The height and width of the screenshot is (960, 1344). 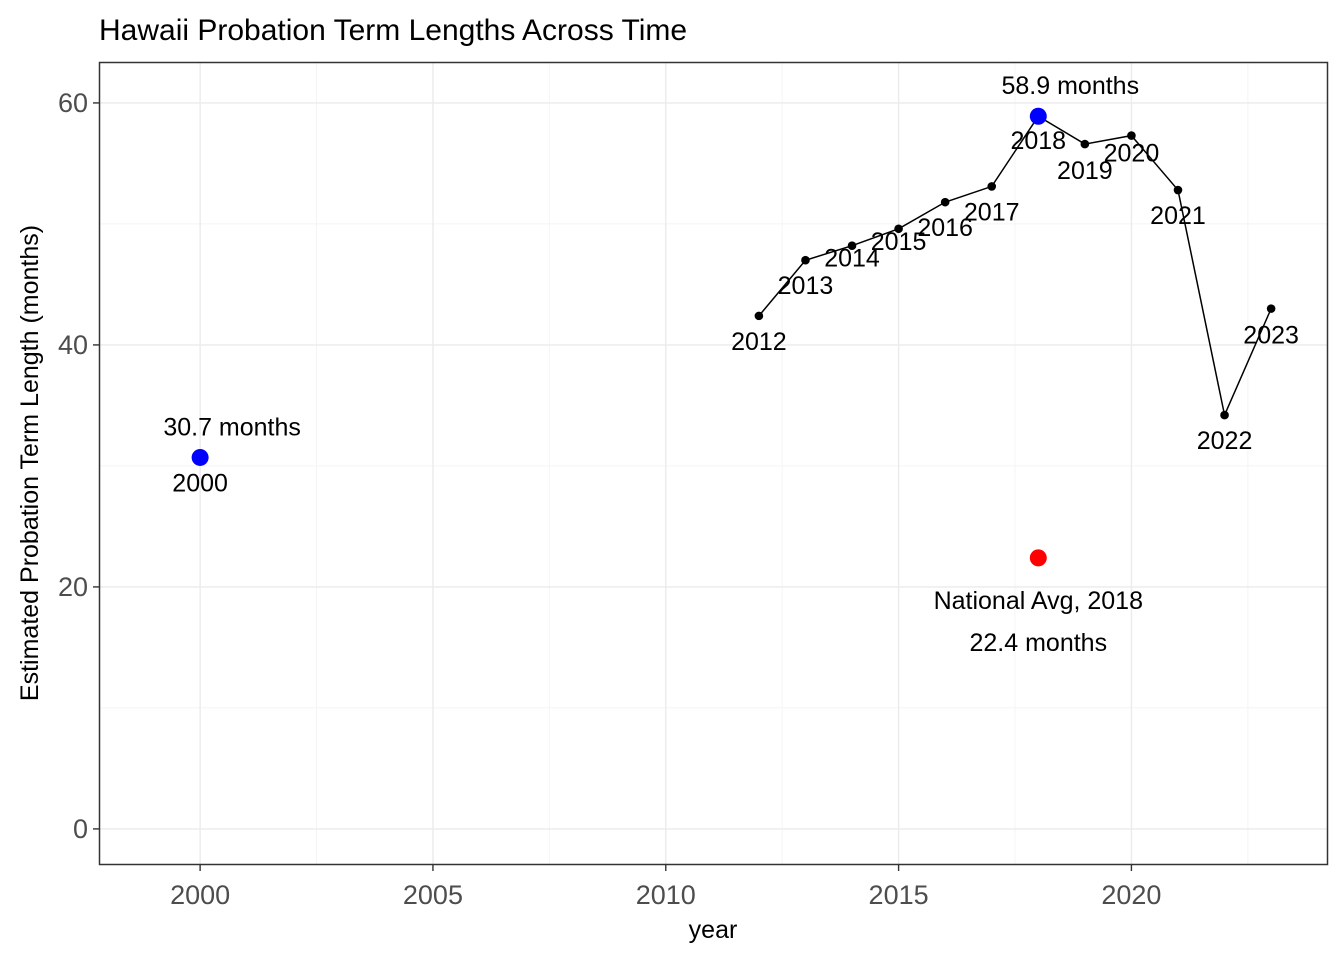 What do you see at coordinates (1038, 141) in the screenshot?
I see `point-label: 2018` at bounding box center [1038, 141].